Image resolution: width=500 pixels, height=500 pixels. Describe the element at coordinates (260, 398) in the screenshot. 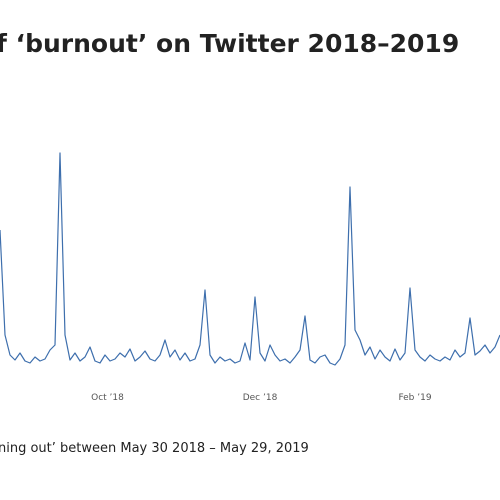

I see `x-tick-label: Dec ’18` at that location.